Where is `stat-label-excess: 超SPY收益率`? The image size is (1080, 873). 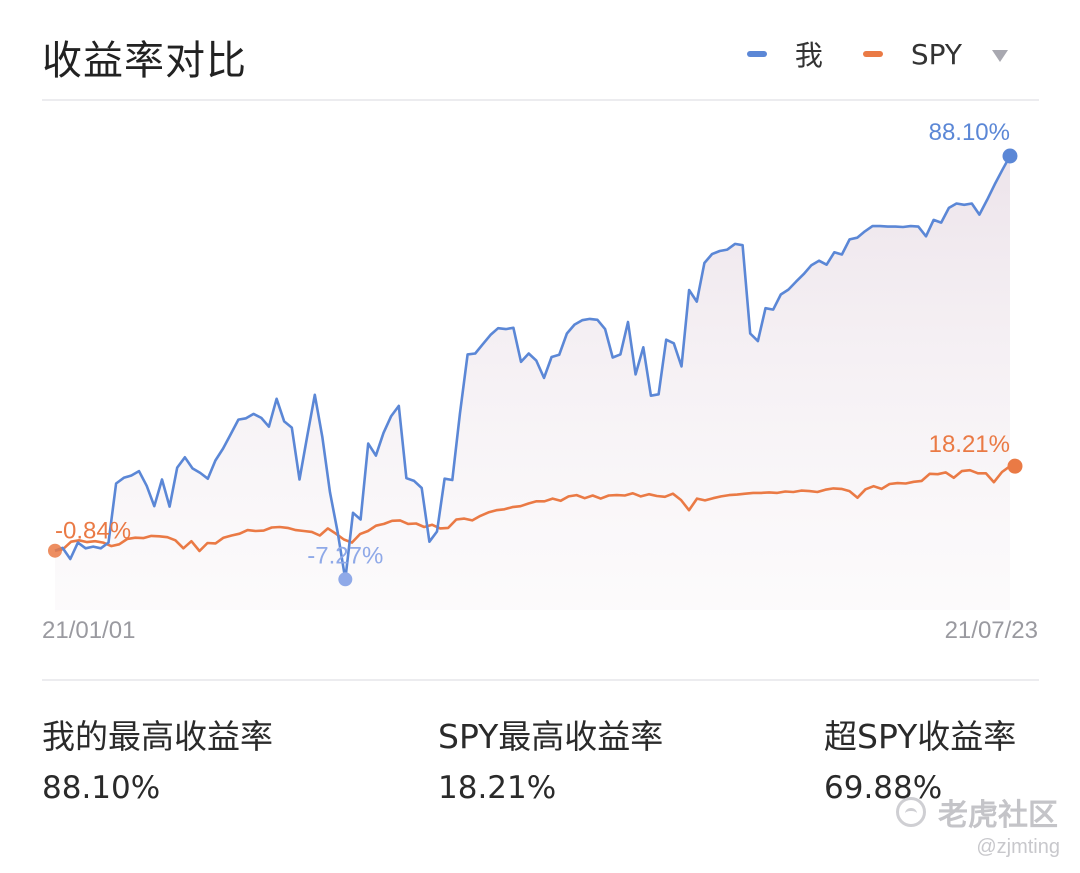 stat-label-excess: 超SPY收益率 is located at coordinates (920, 736).